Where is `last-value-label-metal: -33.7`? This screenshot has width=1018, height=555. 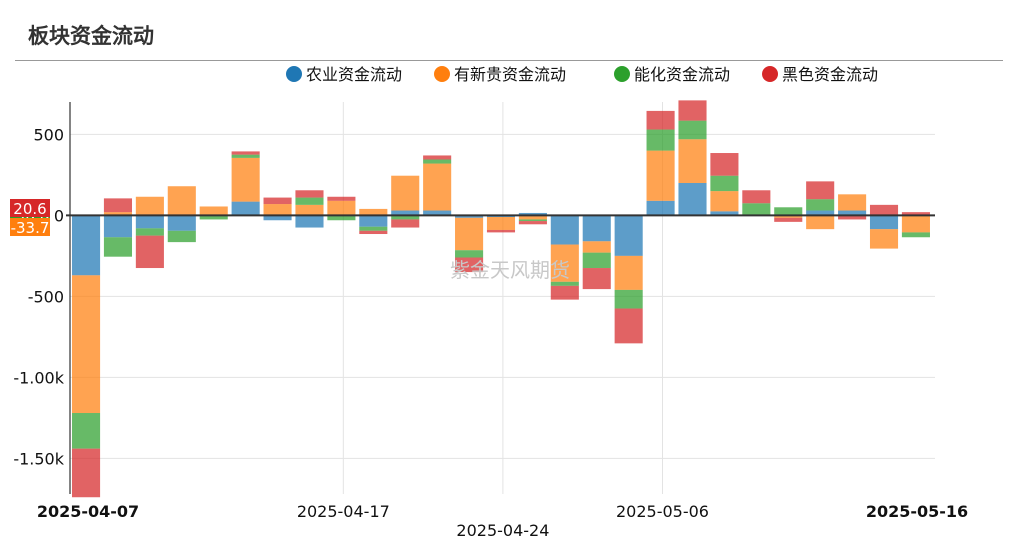
last-value-label-metal: -33.7 is located at coordinates (30, 228).